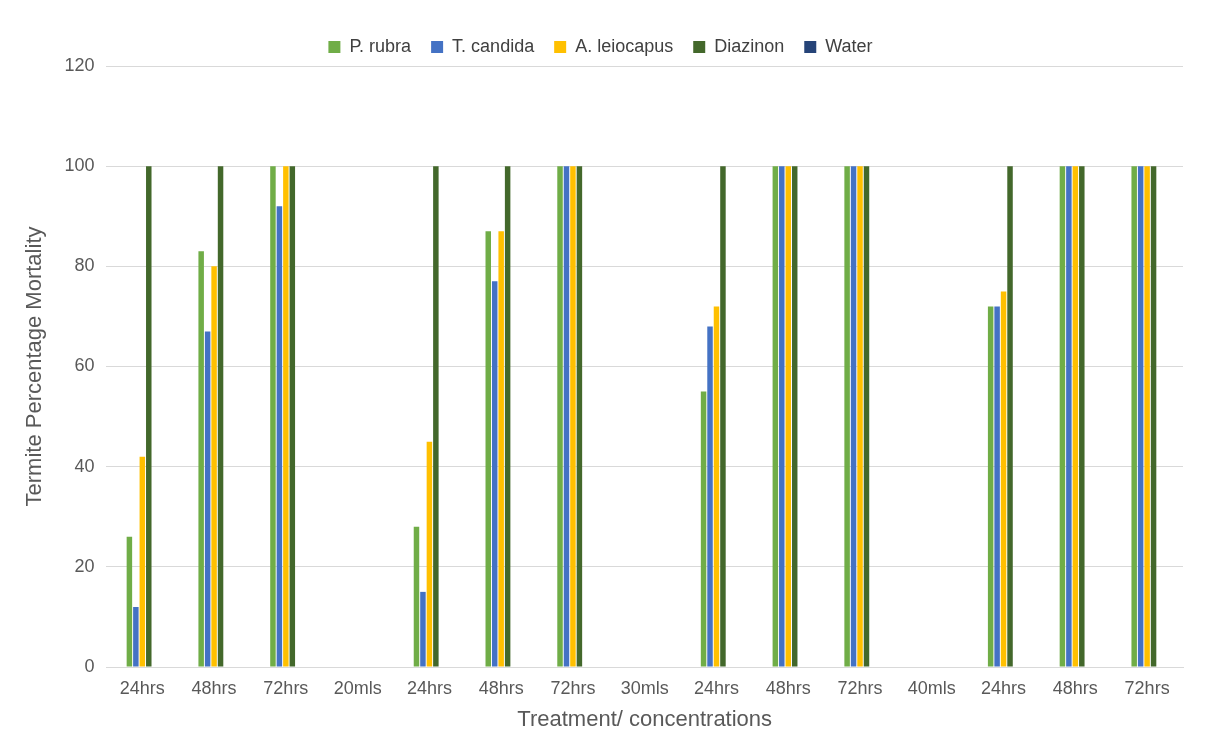 This screenshot has height=755, width=1206. I want to click on y-tick-label: 0, so click(89, 665).